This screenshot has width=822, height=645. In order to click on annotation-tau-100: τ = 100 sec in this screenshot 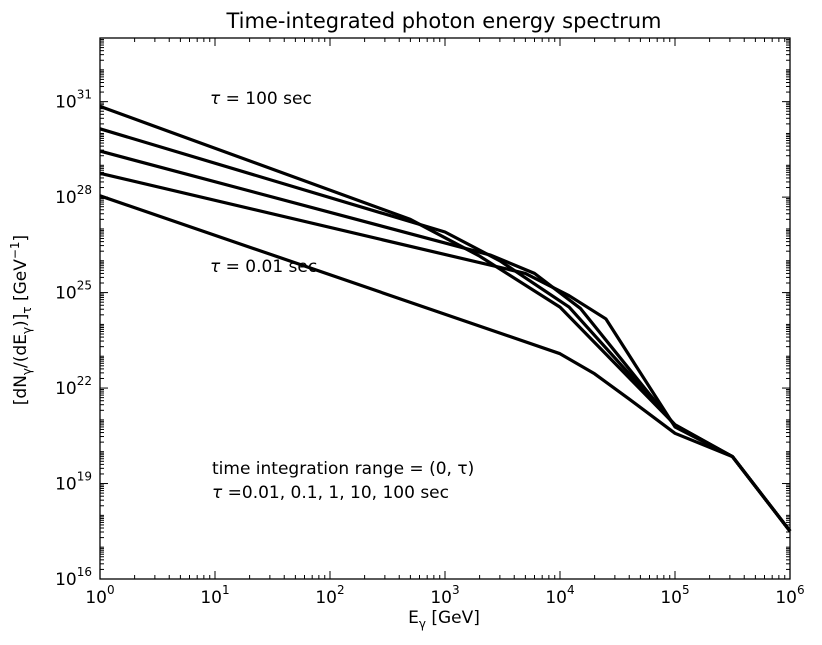, I will do `click(261, 99)`.